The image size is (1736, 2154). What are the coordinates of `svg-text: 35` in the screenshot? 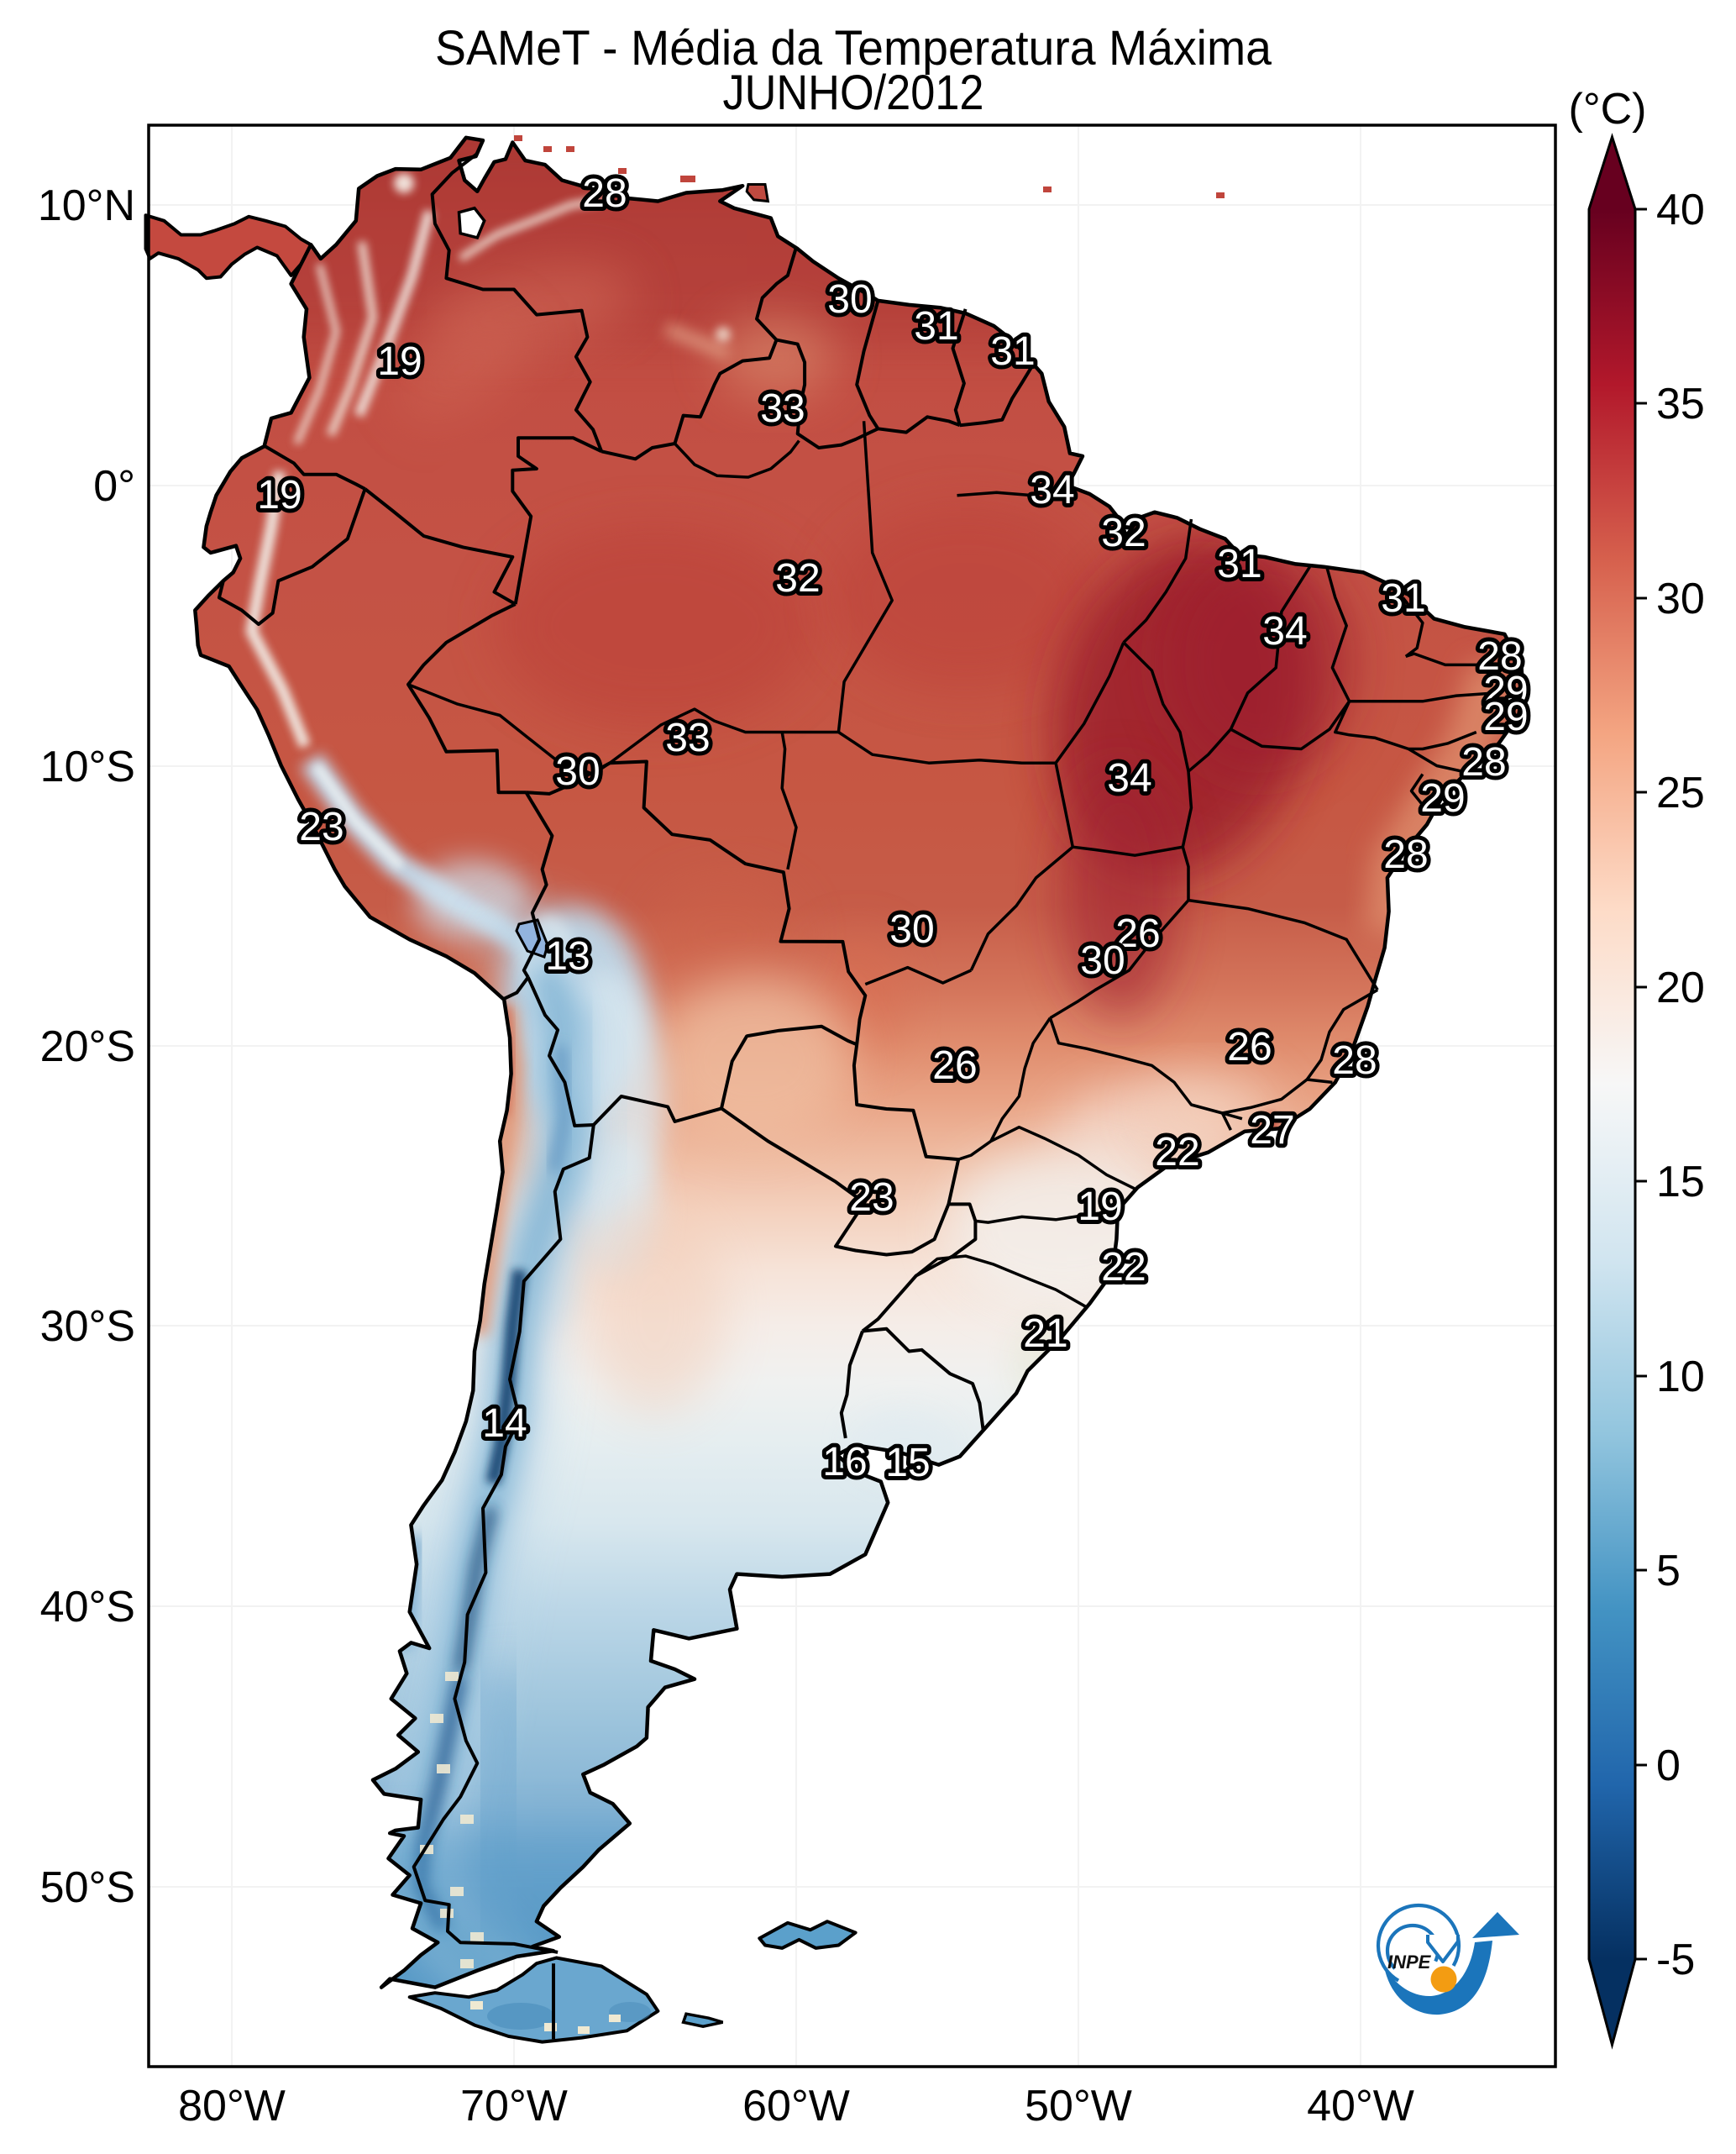 It's located at (1680, 404).